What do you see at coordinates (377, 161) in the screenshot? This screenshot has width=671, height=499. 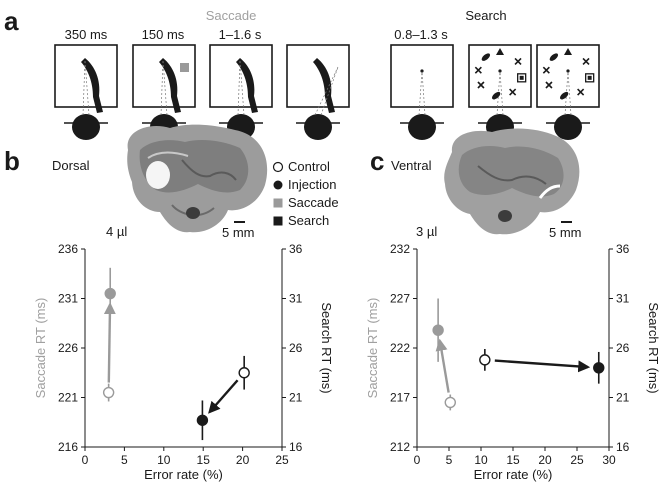 I see `panel-c-letter: c` at bounding box center [377, 161].